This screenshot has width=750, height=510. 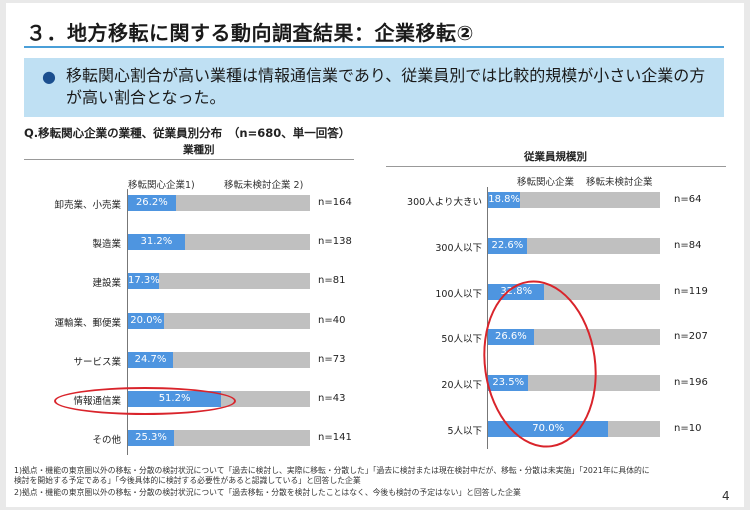 What do you see at coordinates (691, 291) in the screenshot?
I see `sample-size-label: n=119` at bounding box center [691, 291].